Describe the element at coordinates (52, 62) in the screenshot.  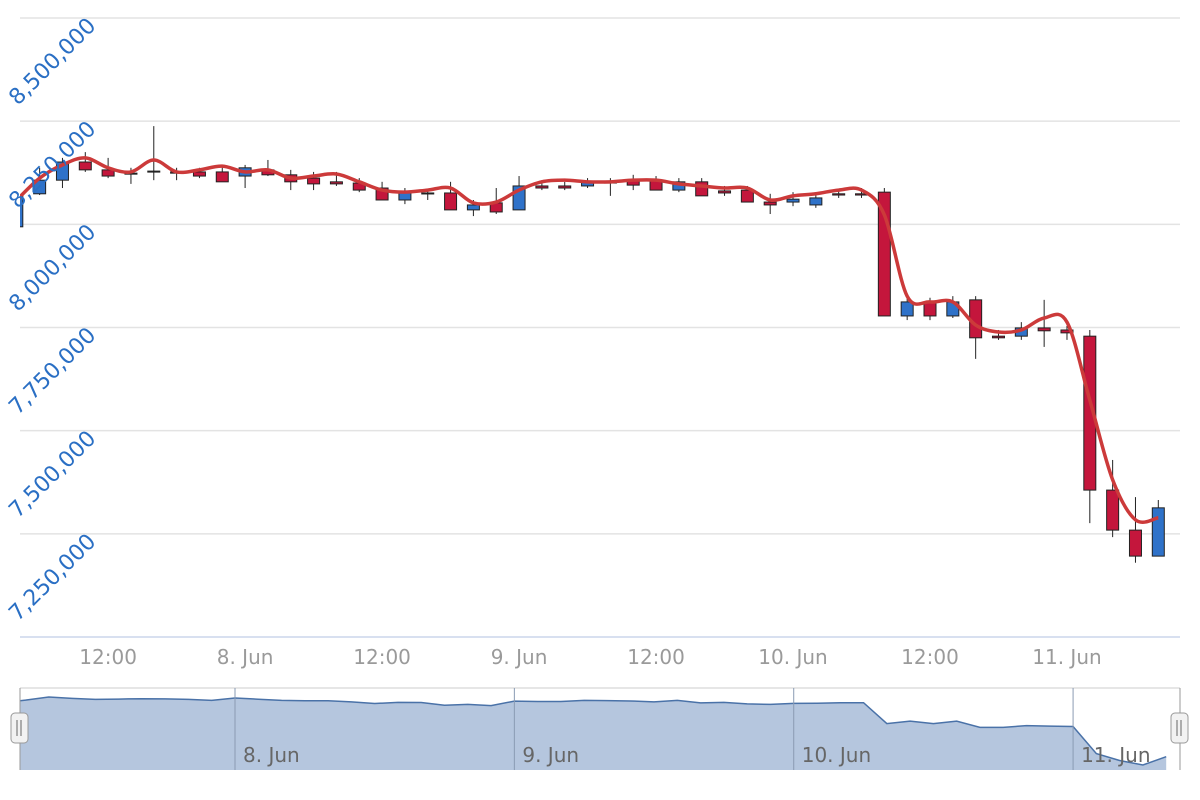
I see `y-tick-label: 8,500,000` at that location.